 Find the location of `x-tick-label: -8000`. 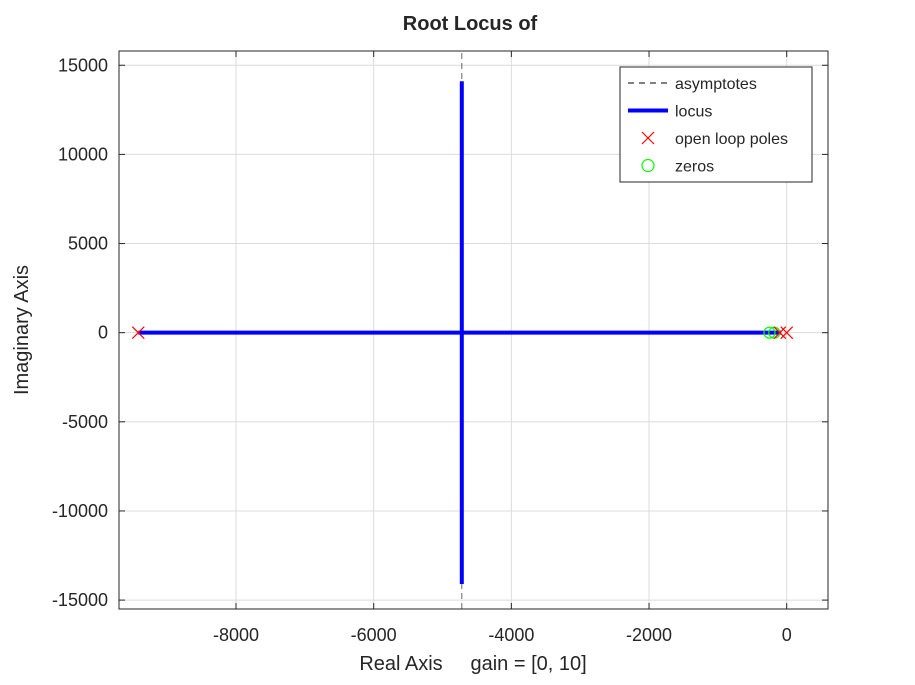

x-tick-label: -8000 is located at coordinates (236, 635).